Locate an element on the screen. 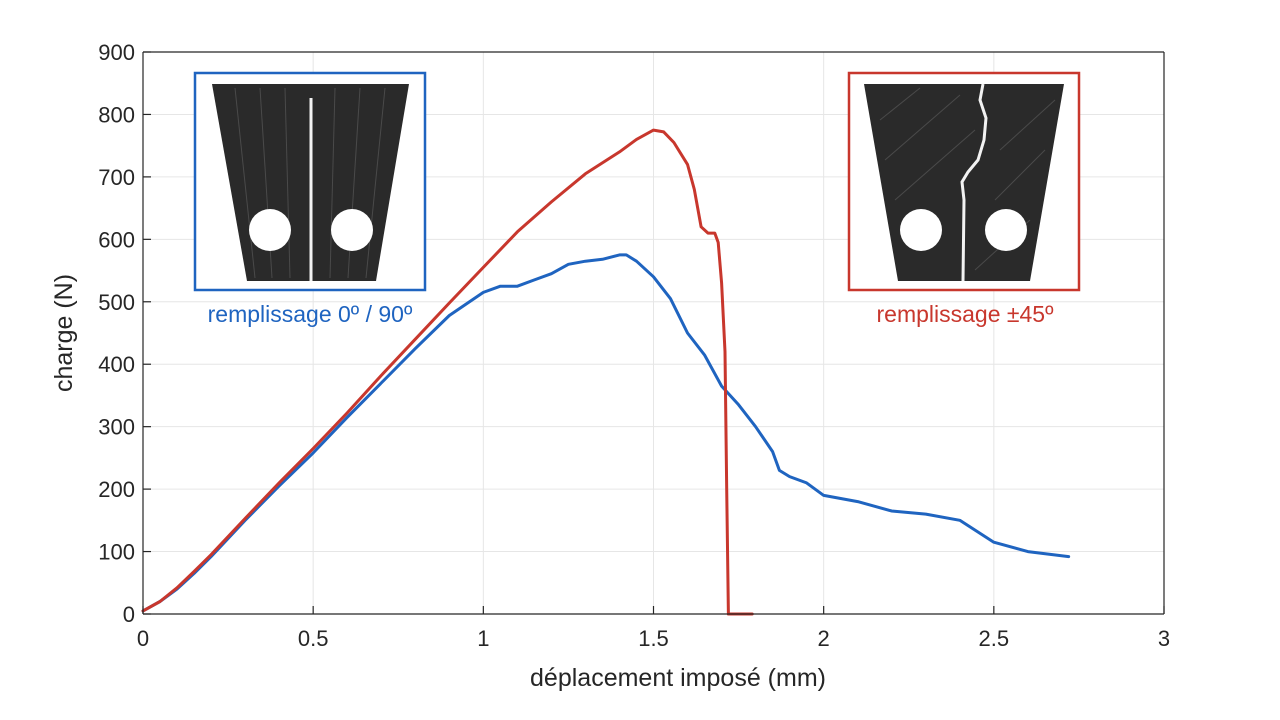 The image size is (1280, 720). x-tick-label: 0.5 is located at coordinates (313, 638).